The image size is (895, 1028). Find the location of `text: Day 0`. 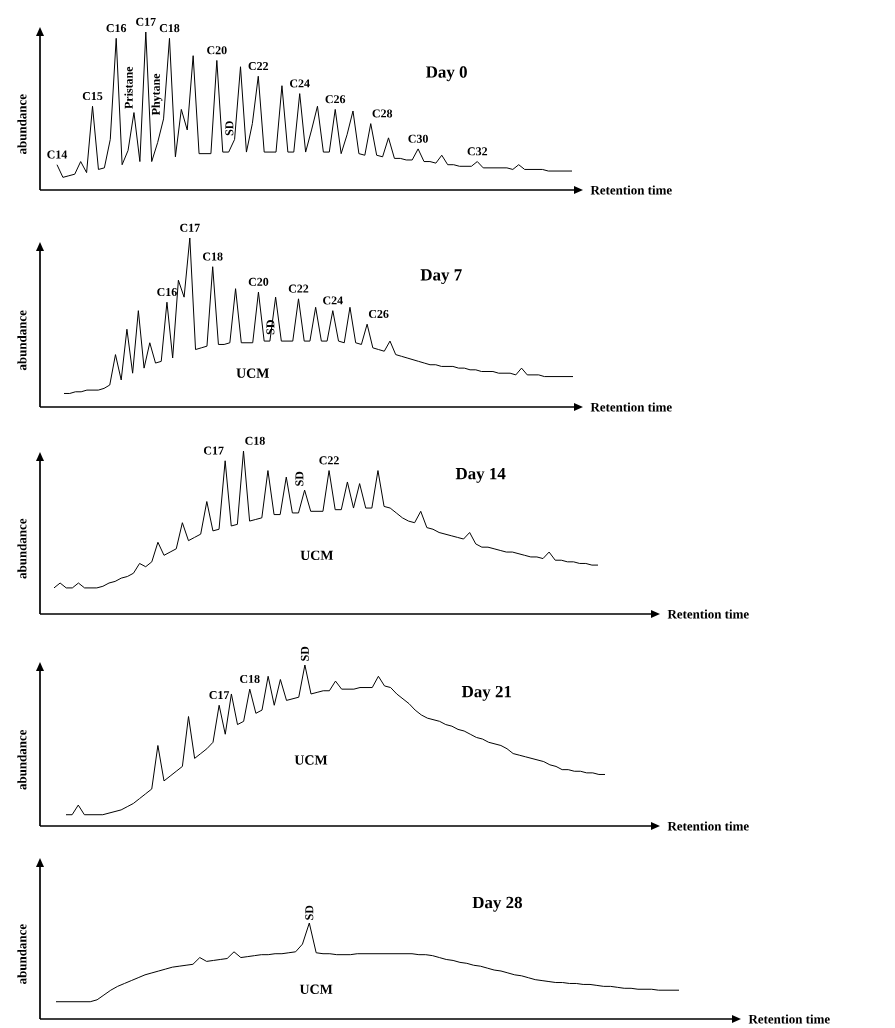

text: Day 0 is located at coordinates (446, 74).